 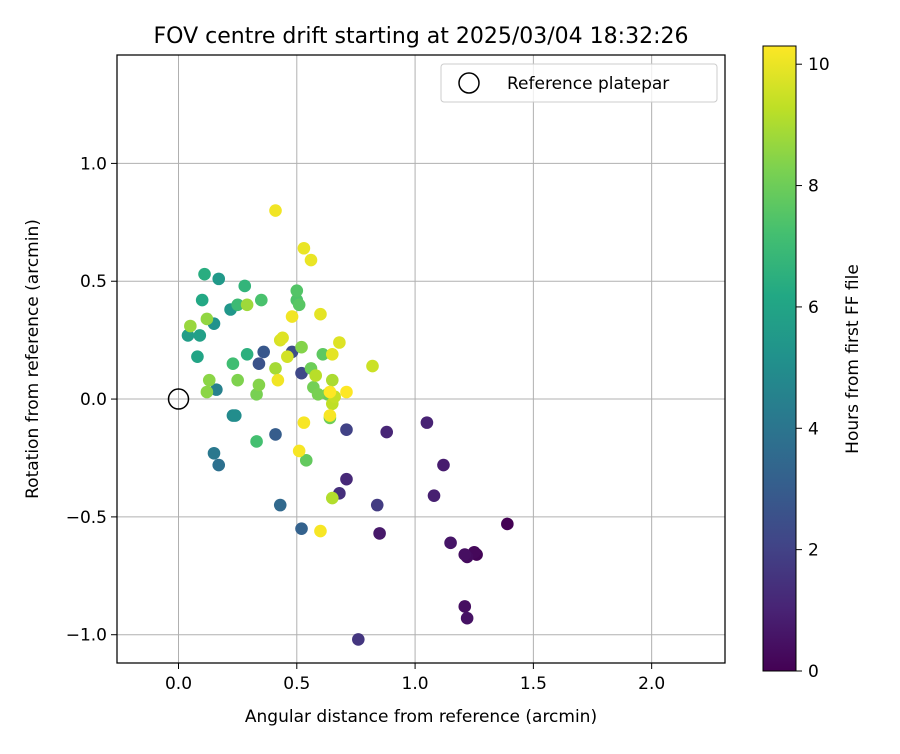 I want to click on colorbar-tick-label: 0, so click(x=813, y=672).